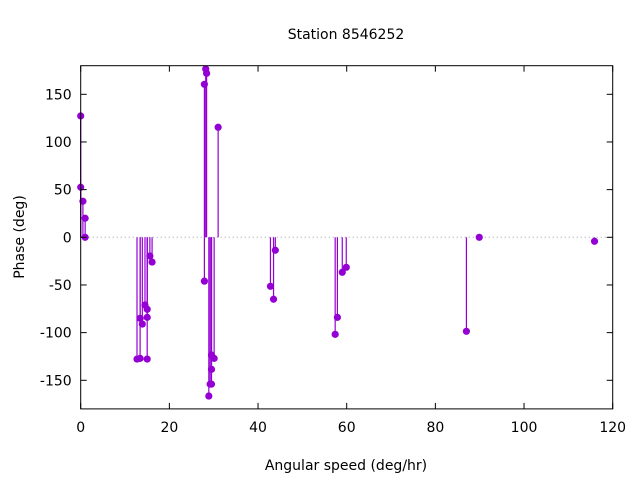 This screenshot has width=640, height=484. I want to click on y-tick-label: 100, so click(58, 143).